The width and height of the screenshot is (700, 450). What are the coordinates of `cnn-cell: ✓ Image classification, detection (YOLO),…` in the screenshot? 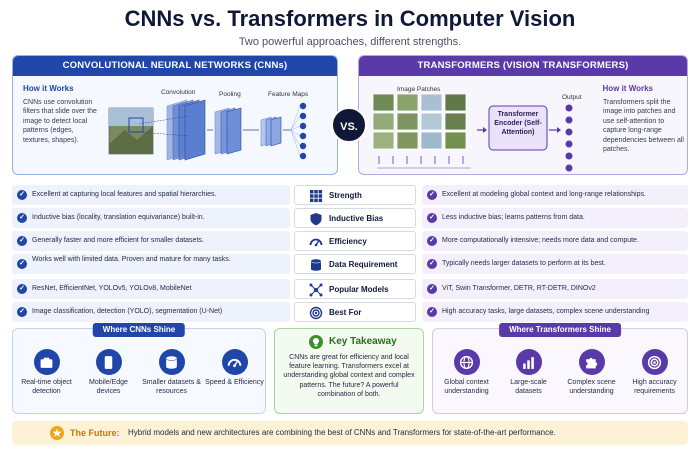 It's located at (151, 312).